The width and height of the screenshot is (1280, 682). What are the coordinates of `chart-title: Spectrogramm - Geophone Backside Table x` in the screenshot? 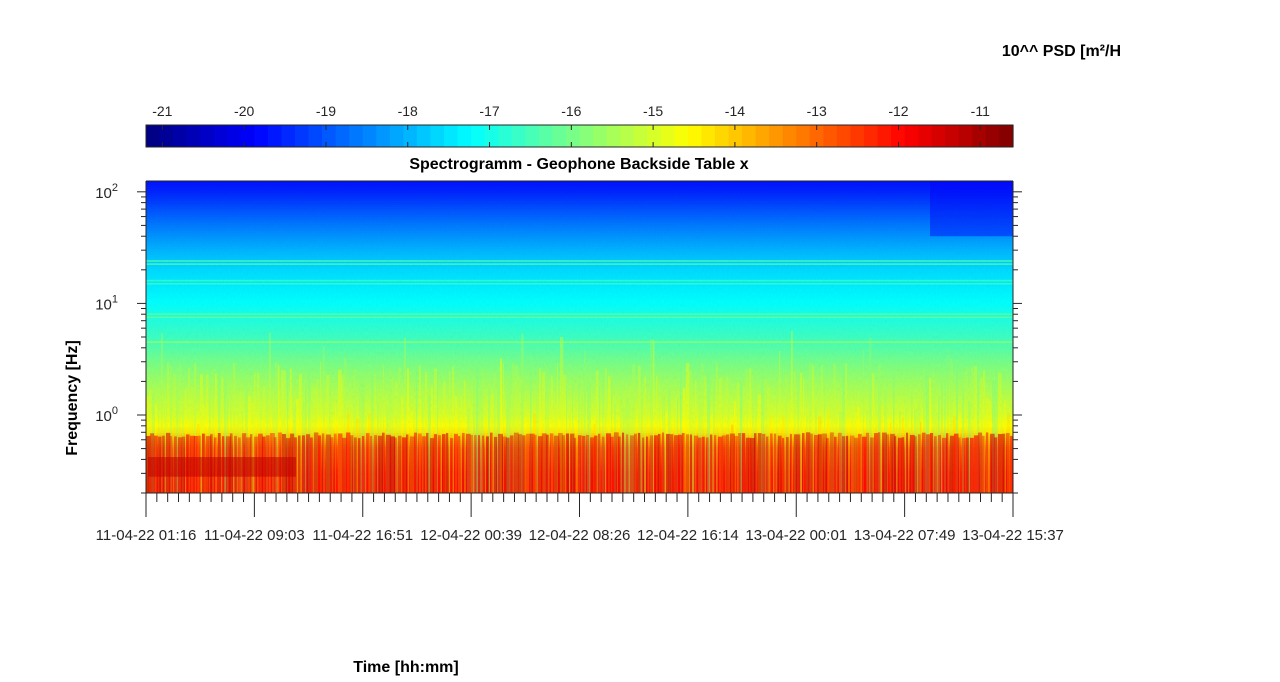 It's located at (578, 164).